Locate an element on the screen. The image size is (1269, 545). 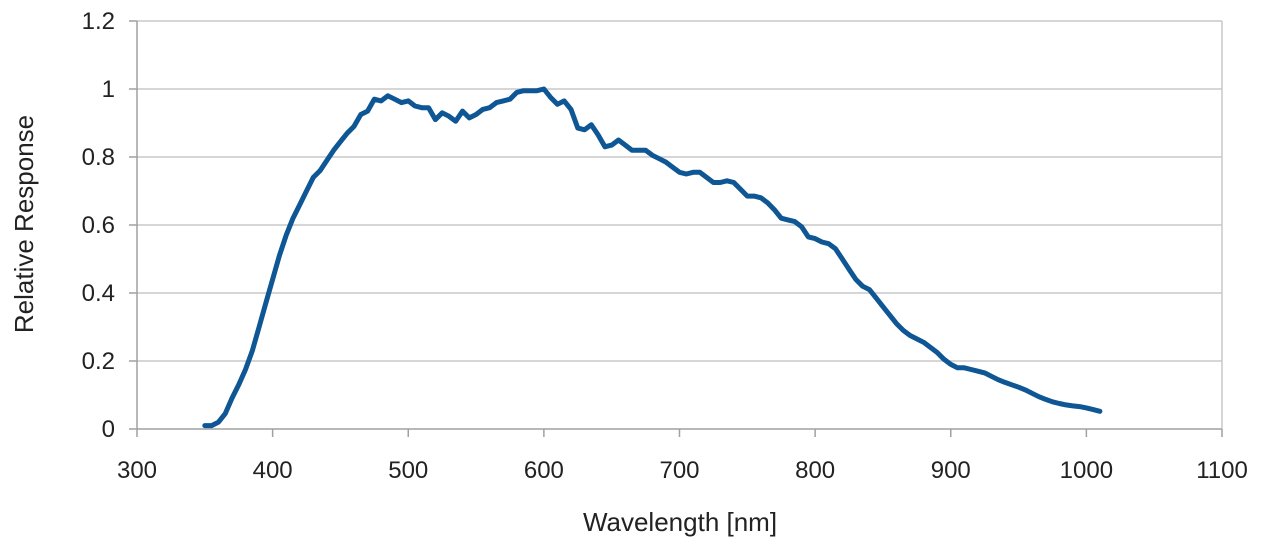
x-tick-label: 1100 is located at coordinates (1222, 470).